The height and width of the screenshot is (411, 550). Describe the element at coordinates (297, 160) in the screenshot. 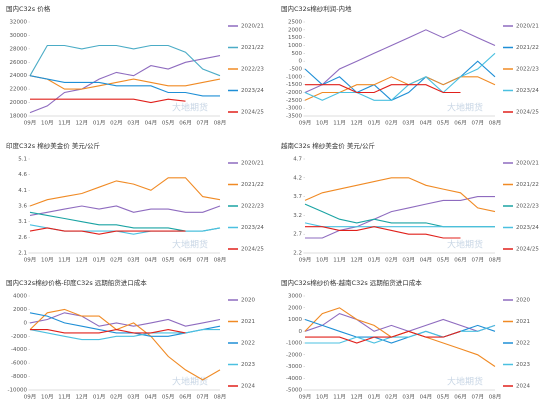

I see `y-tick-label: 4.7` at that location.